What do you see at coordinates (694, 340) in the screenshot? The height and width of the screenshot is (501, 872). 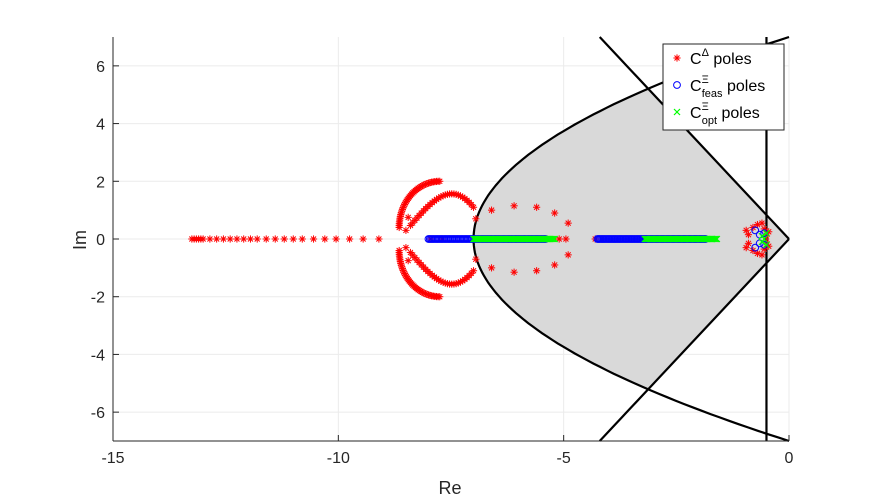 I see `sector-boundary-line` at bounding box center [694, 340].